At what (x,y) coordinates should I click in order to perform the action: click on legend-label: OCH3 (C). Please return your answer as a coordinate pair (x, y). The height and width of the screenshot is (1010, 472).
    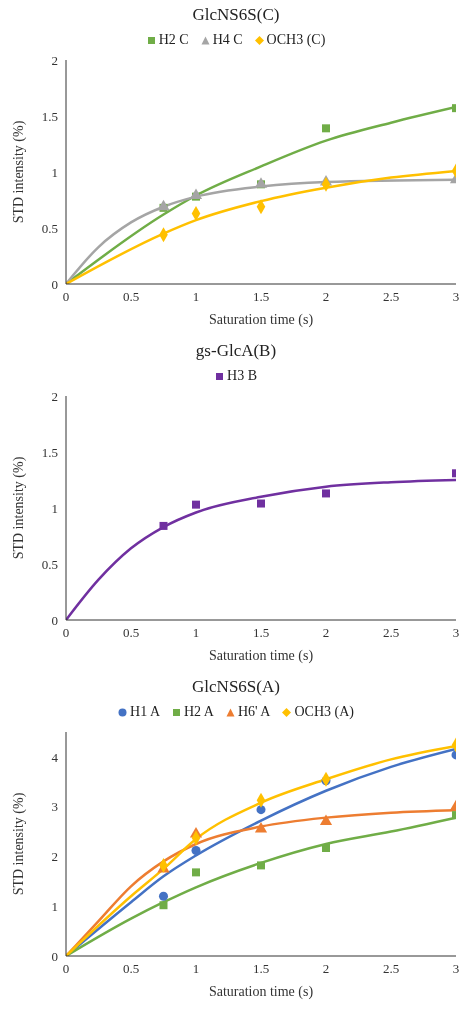
    Looking at the image, I should click on (295, 40).